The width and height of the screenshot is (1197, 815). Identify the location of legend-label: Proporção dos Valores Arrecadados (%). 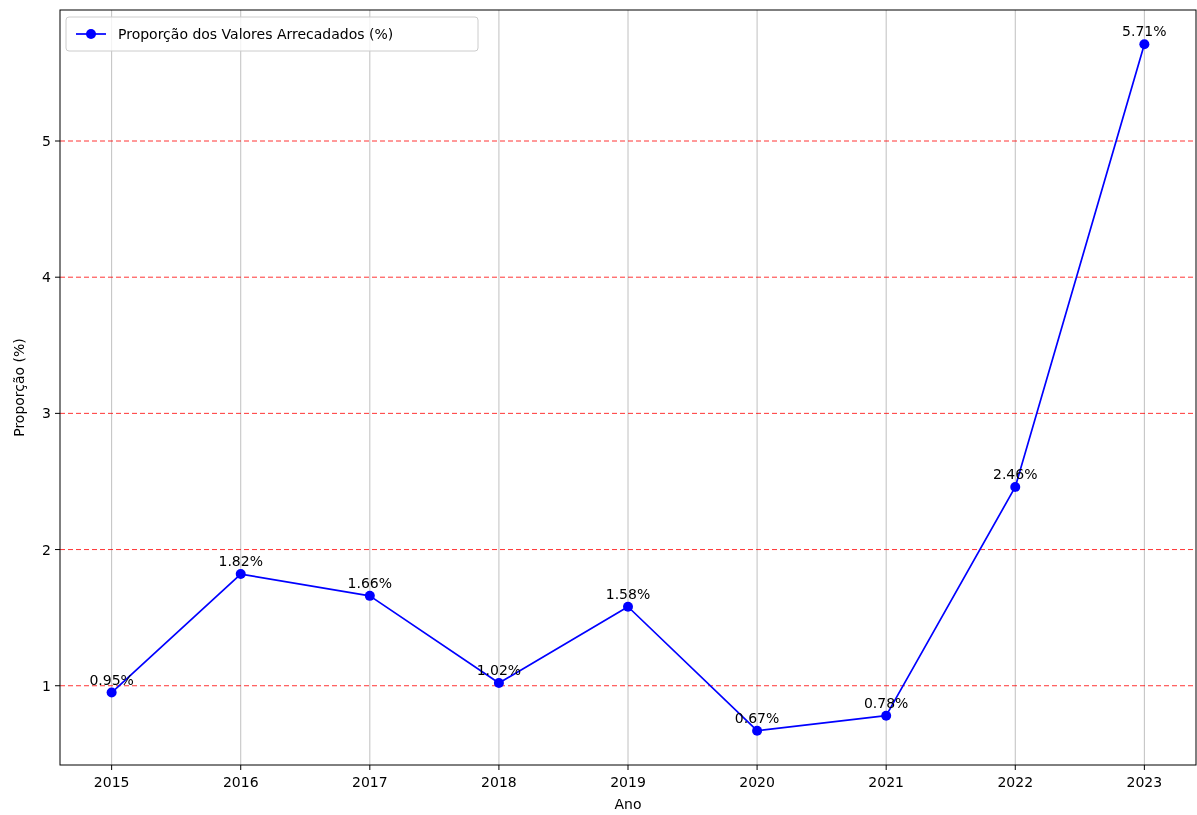
(256, 34).